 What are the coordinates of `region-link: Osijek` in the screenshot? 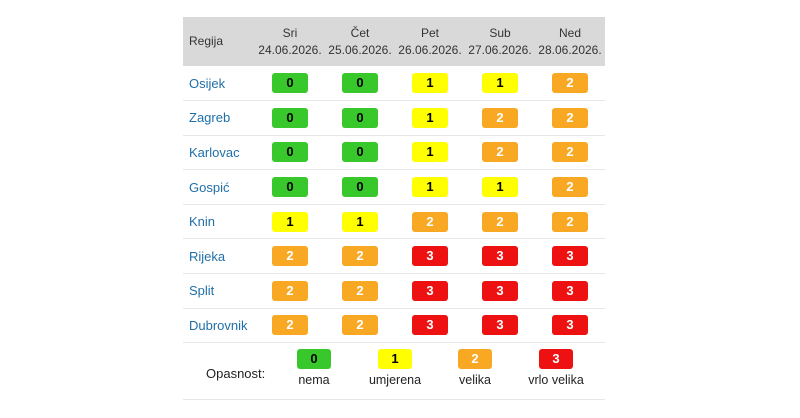 It's located at (207, 83).